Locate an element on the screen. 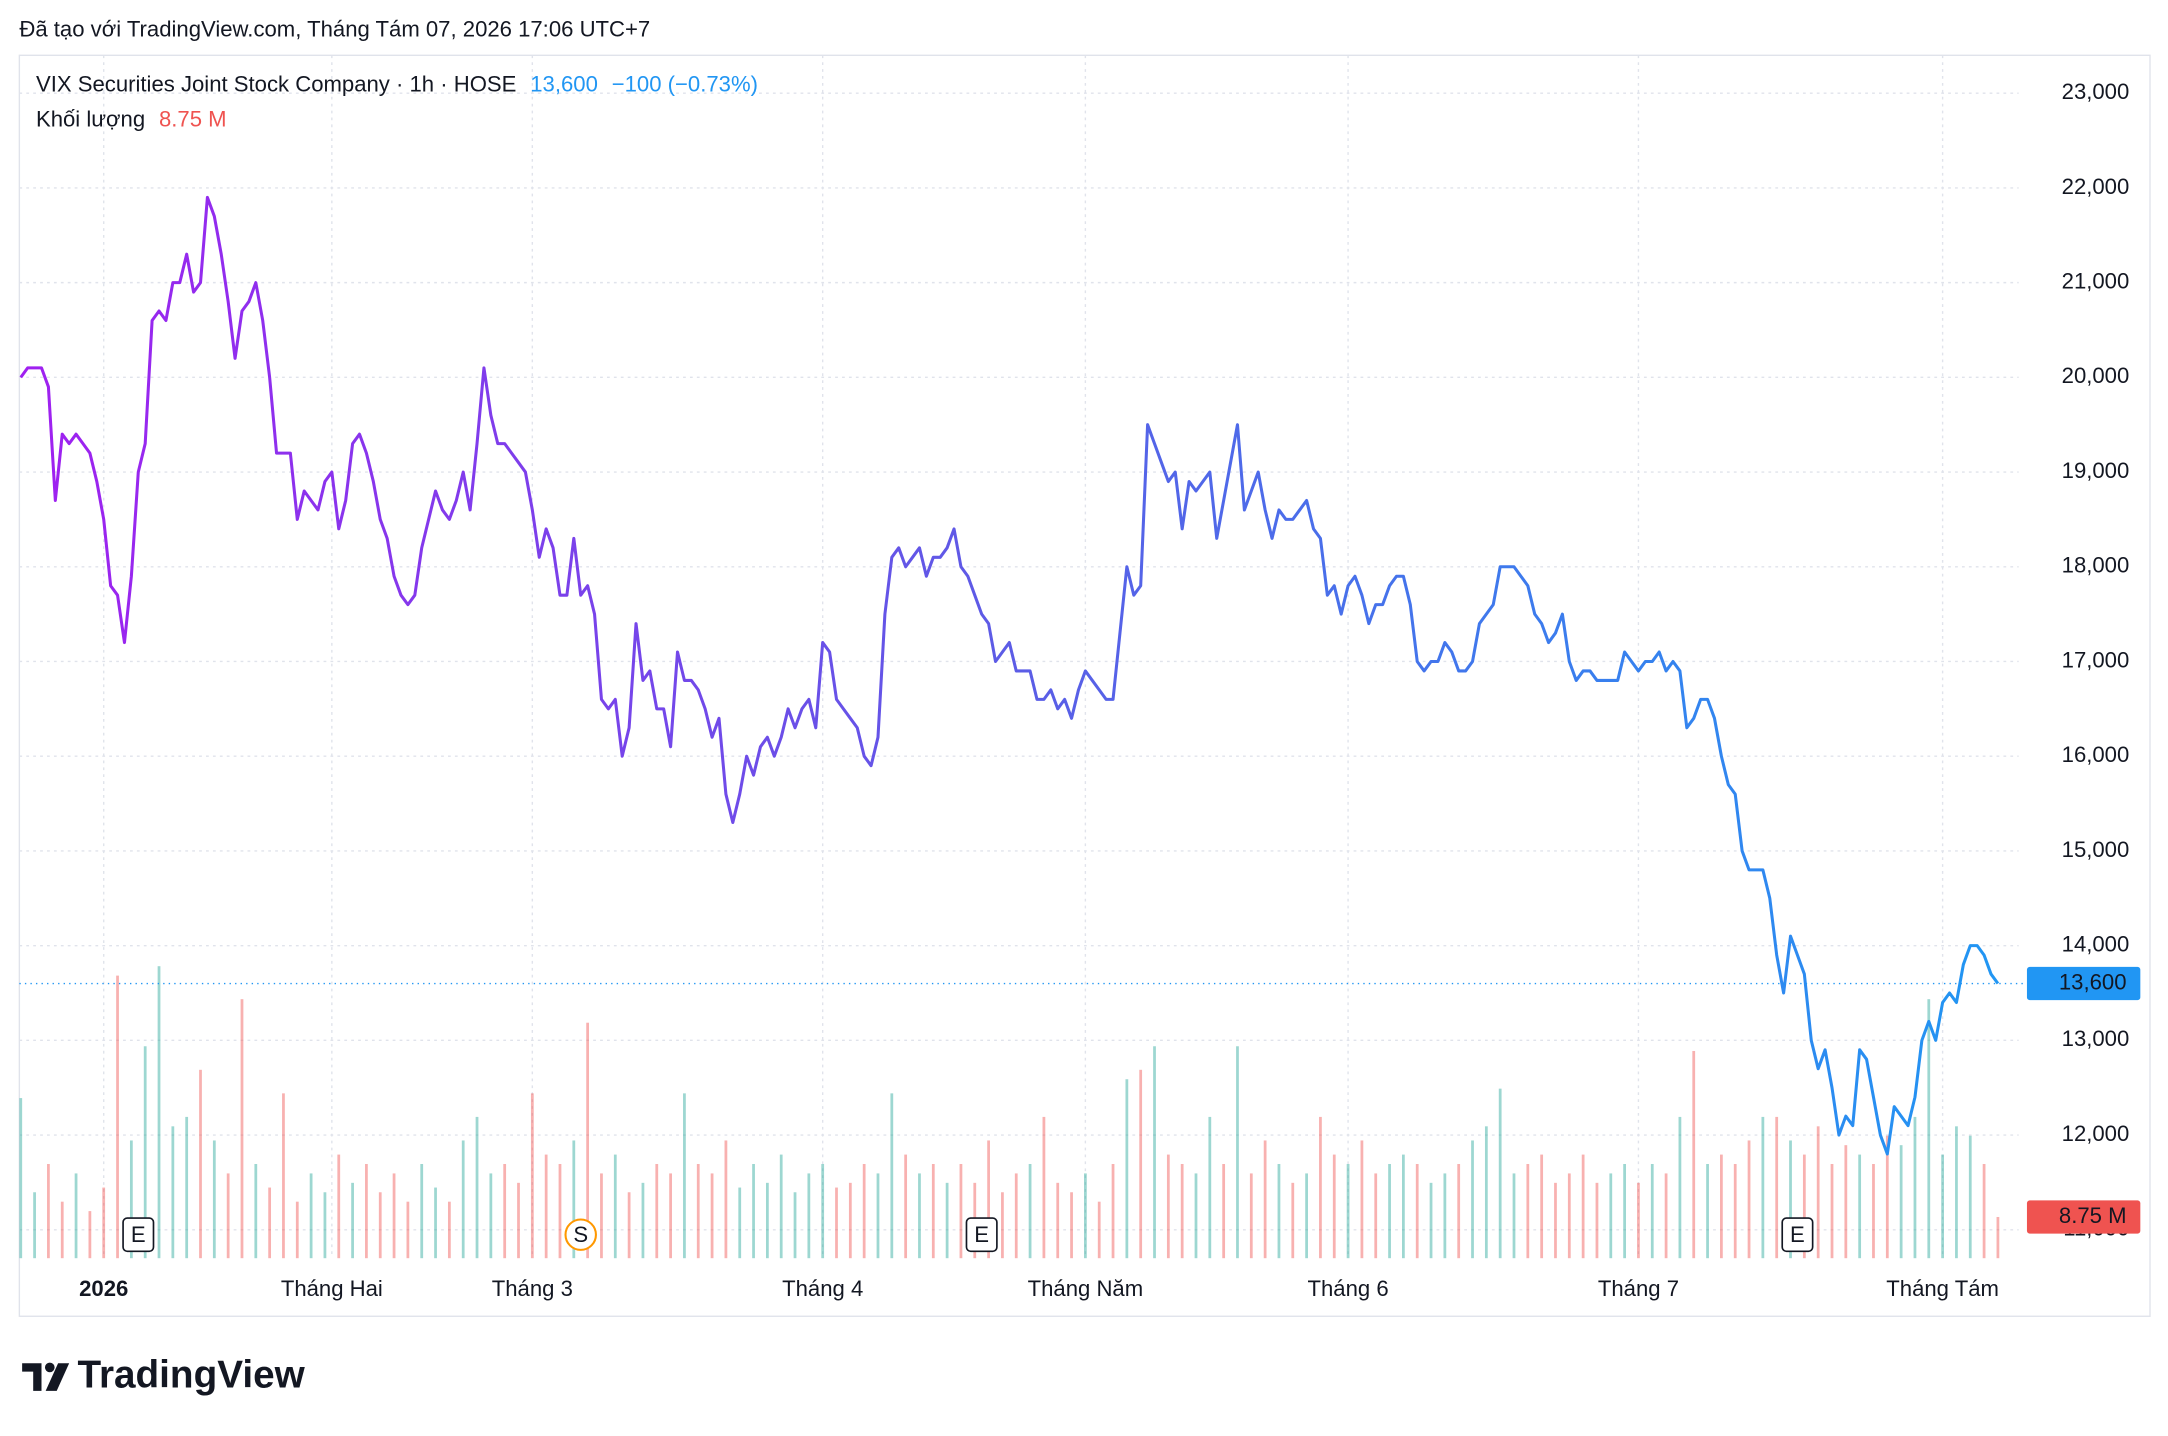 Image resolution: width=2168 pixels, height=1436 pixels. y-tick-label: 23,000 is located at coordinates (2096, 91).